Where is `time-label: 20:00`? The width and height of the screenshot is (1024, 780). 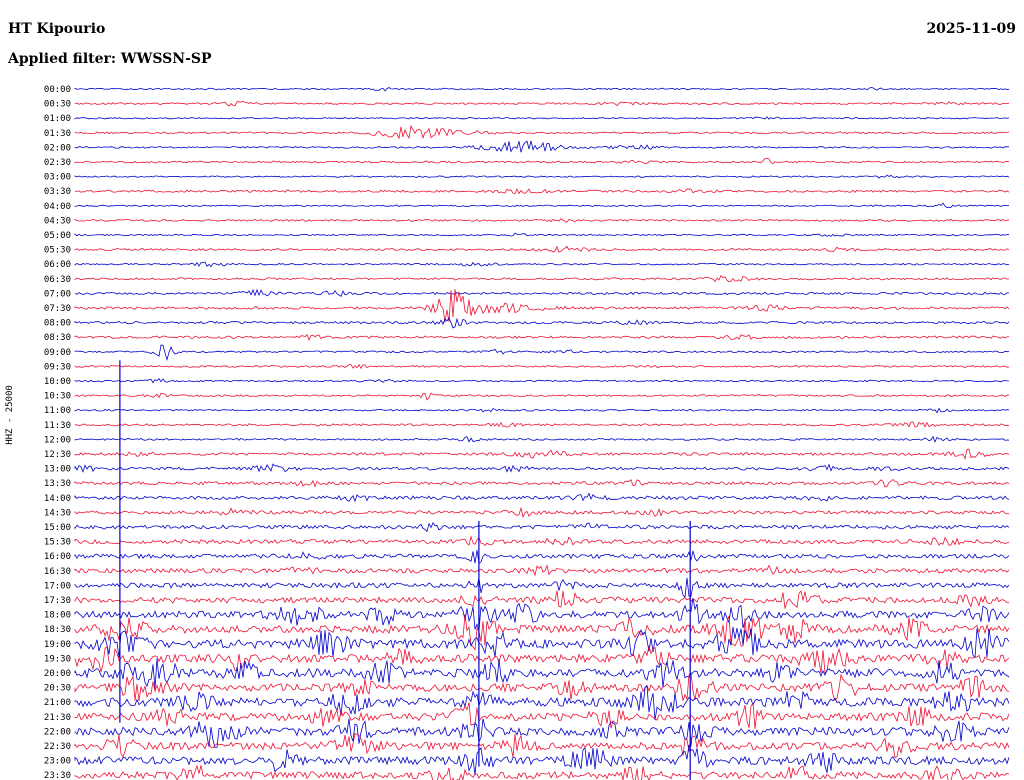 time-label: 20:00 is located at coordinates (57, 674).